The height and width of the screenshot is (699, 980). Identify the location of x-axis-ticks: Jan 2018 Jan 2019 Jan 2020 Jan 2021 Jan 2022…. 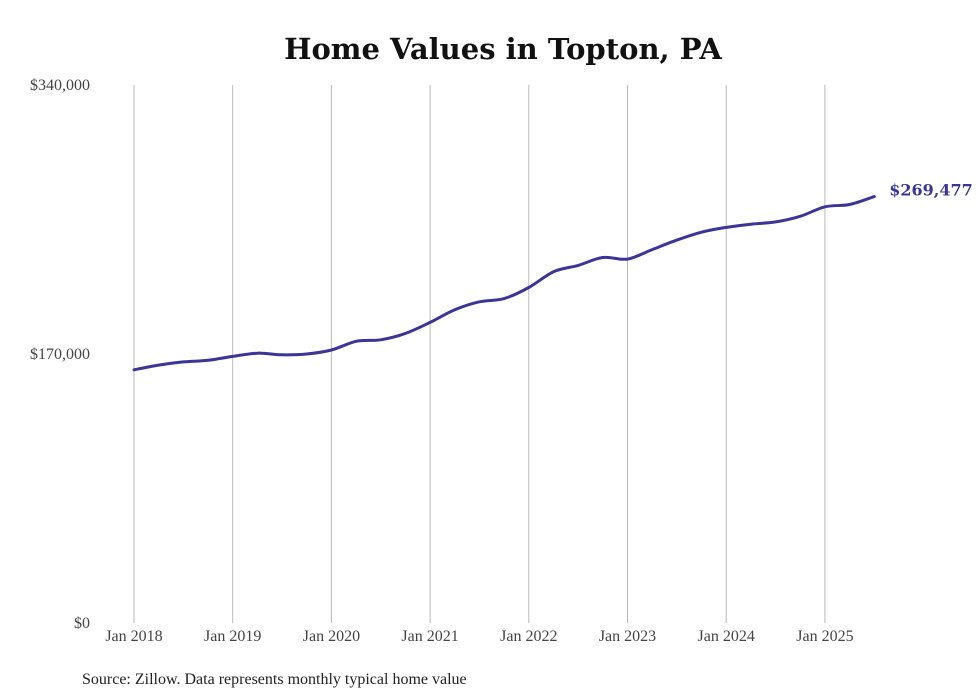
(479, 636).